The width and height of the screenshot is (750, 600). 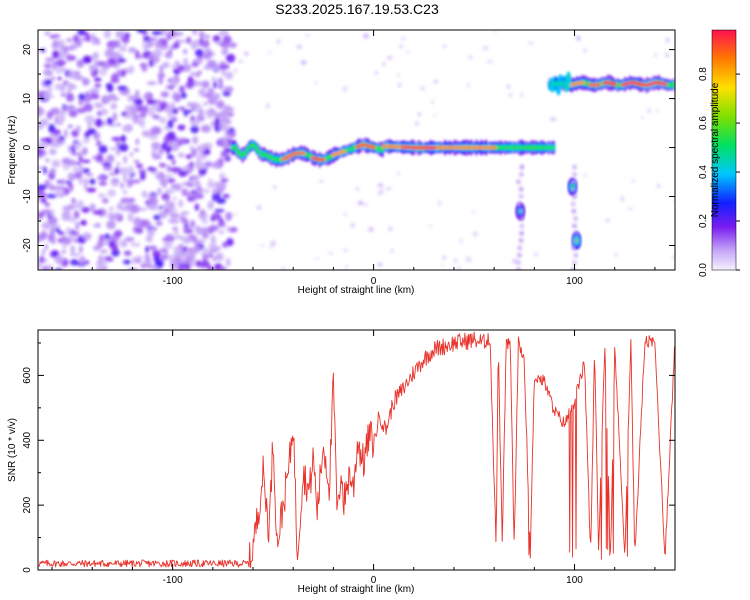 I want to click on snr-x-label: Height of straight line (km), so click(x=356, y=589).